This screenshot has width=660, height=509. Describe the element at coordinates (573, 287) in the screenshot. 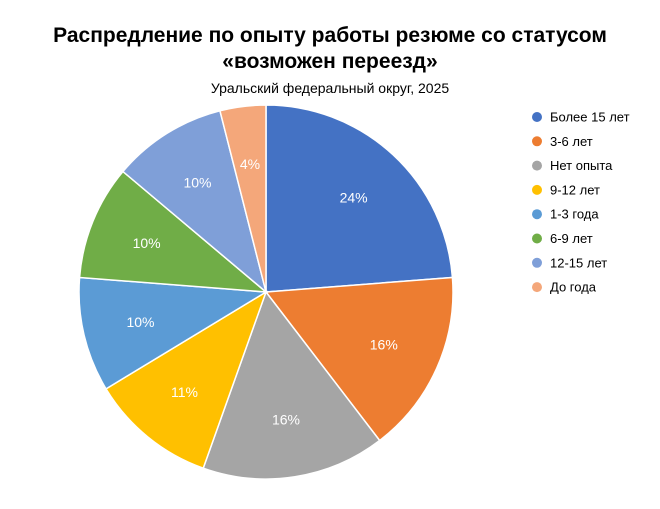

I see `legend-label: До года` at that location.